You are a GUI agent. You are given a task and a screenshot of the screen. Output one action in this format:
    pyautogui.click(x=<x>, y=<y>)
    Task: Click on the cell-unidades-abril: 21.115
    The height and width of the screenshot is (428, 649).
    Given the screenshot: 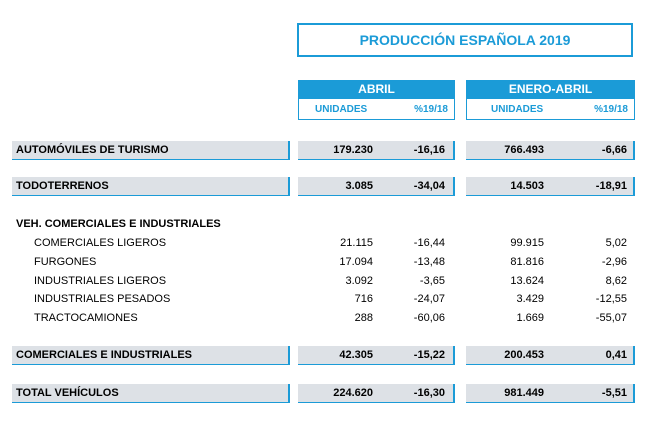 What is the action you would take?
    pyautogui.click(x=356, y=243)
    